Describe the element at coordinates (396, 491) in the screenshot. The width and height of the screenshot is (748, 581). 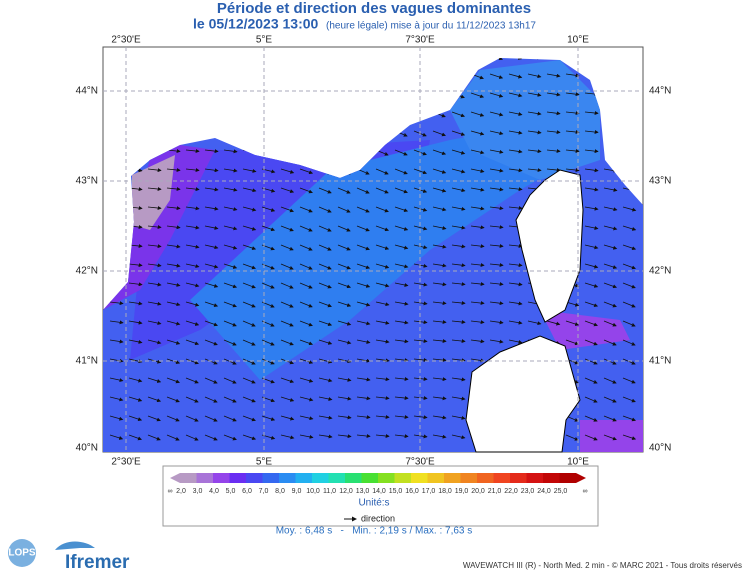
I see `colorbar-label: 15,0` at that location.